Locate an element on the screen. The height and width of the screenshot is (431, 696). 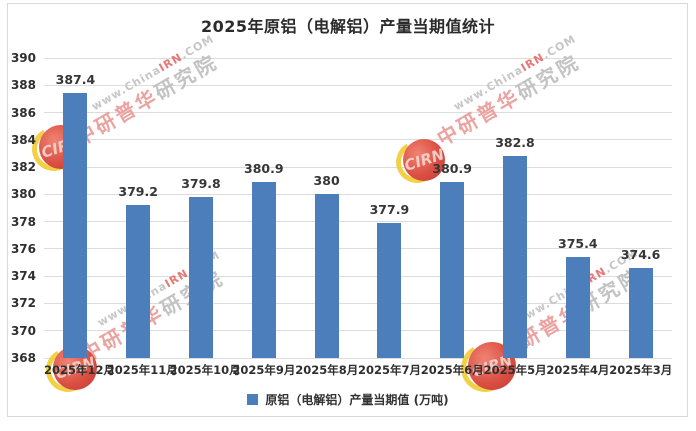
bar-2025年5月 is located at coordinates (515, 257).